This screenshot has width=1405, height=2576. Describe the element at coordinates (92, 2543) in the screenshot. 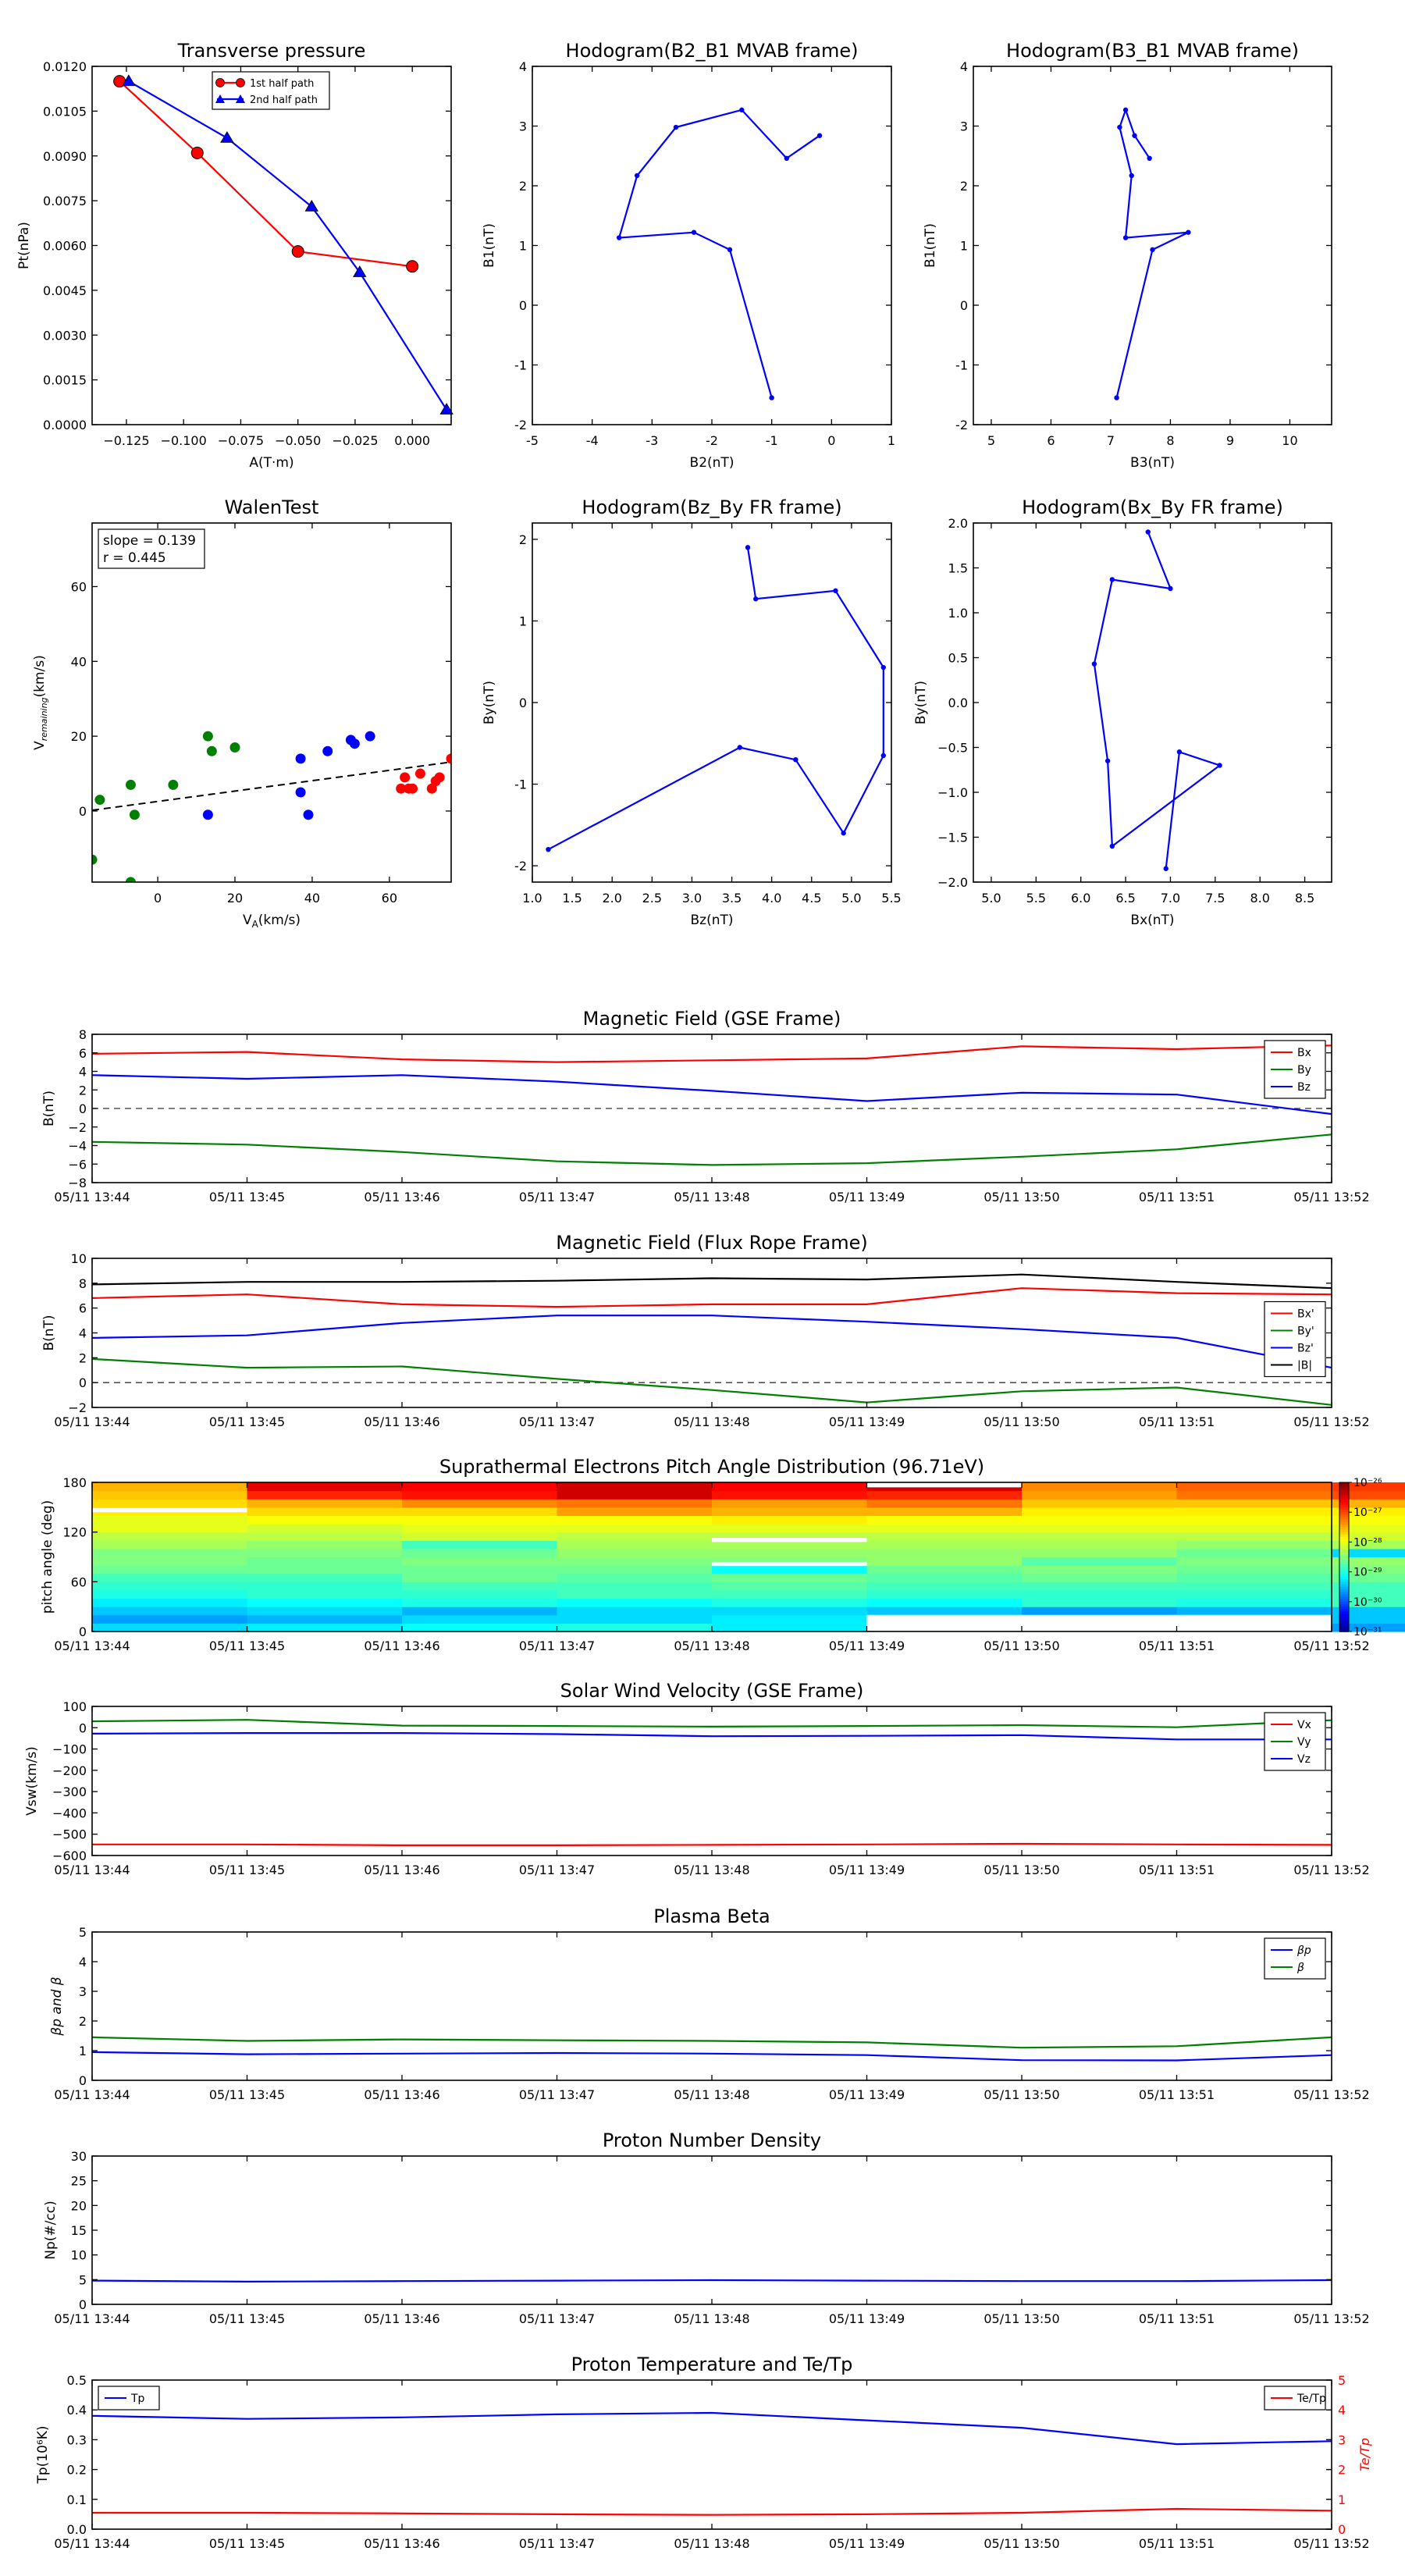

I see `temp-xtick-label: 05/11 13:44` at that location.